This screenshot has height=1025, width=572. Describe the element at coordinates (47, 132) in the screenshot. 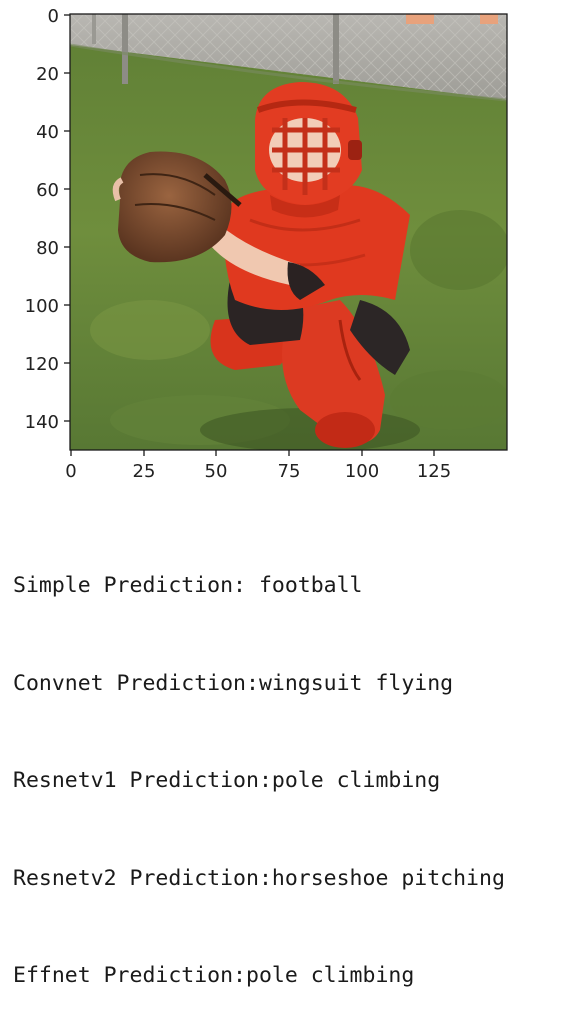

I see `y-tick-label: 40` at that location.